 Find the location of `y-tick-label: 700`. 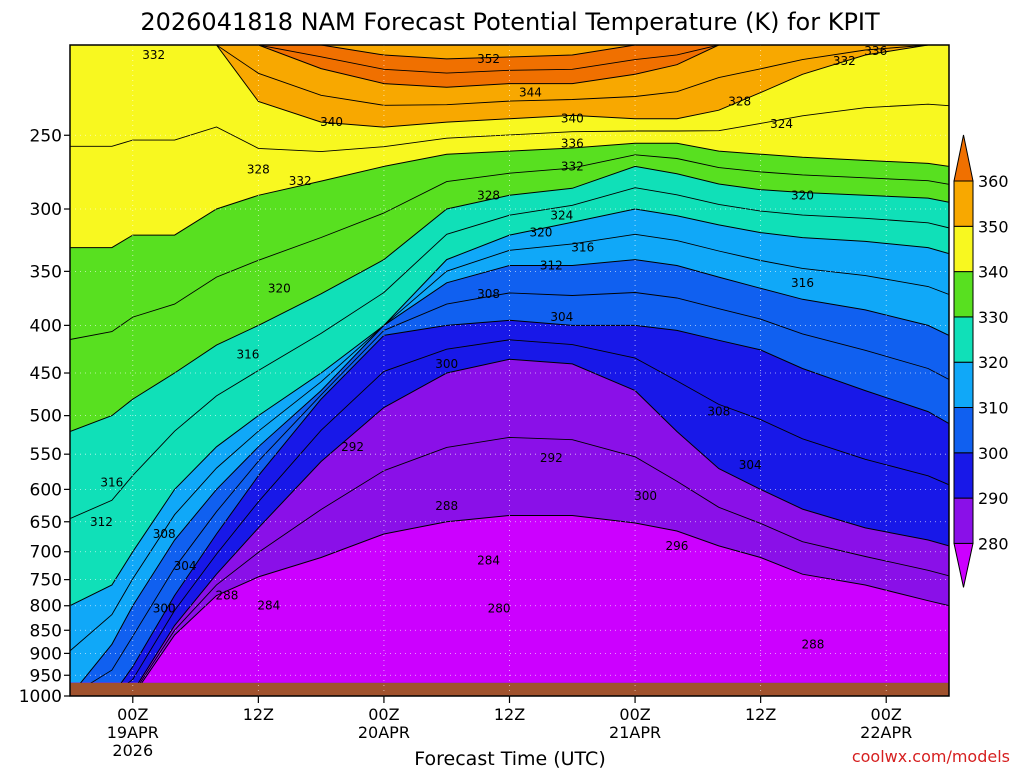

y-tick-label: 700 is located at coordinates (46, 553).